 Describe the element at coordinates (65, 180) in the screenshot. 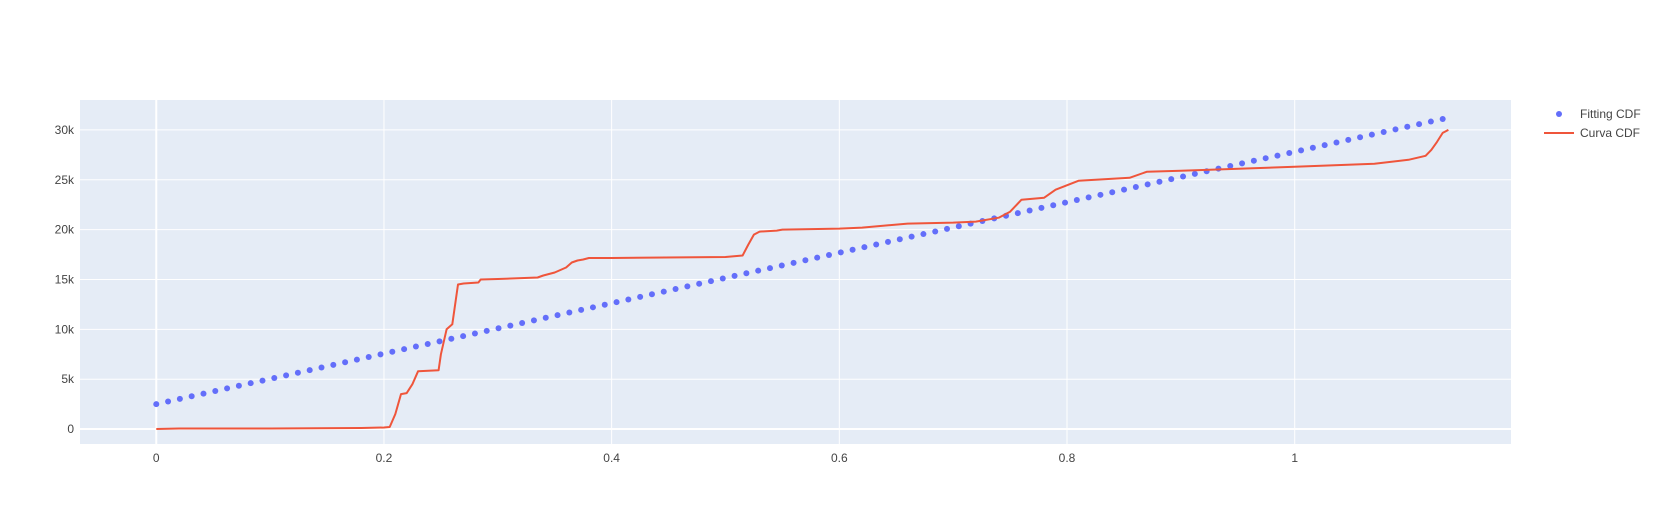

I see `y-tick-label: 25k` at that location.